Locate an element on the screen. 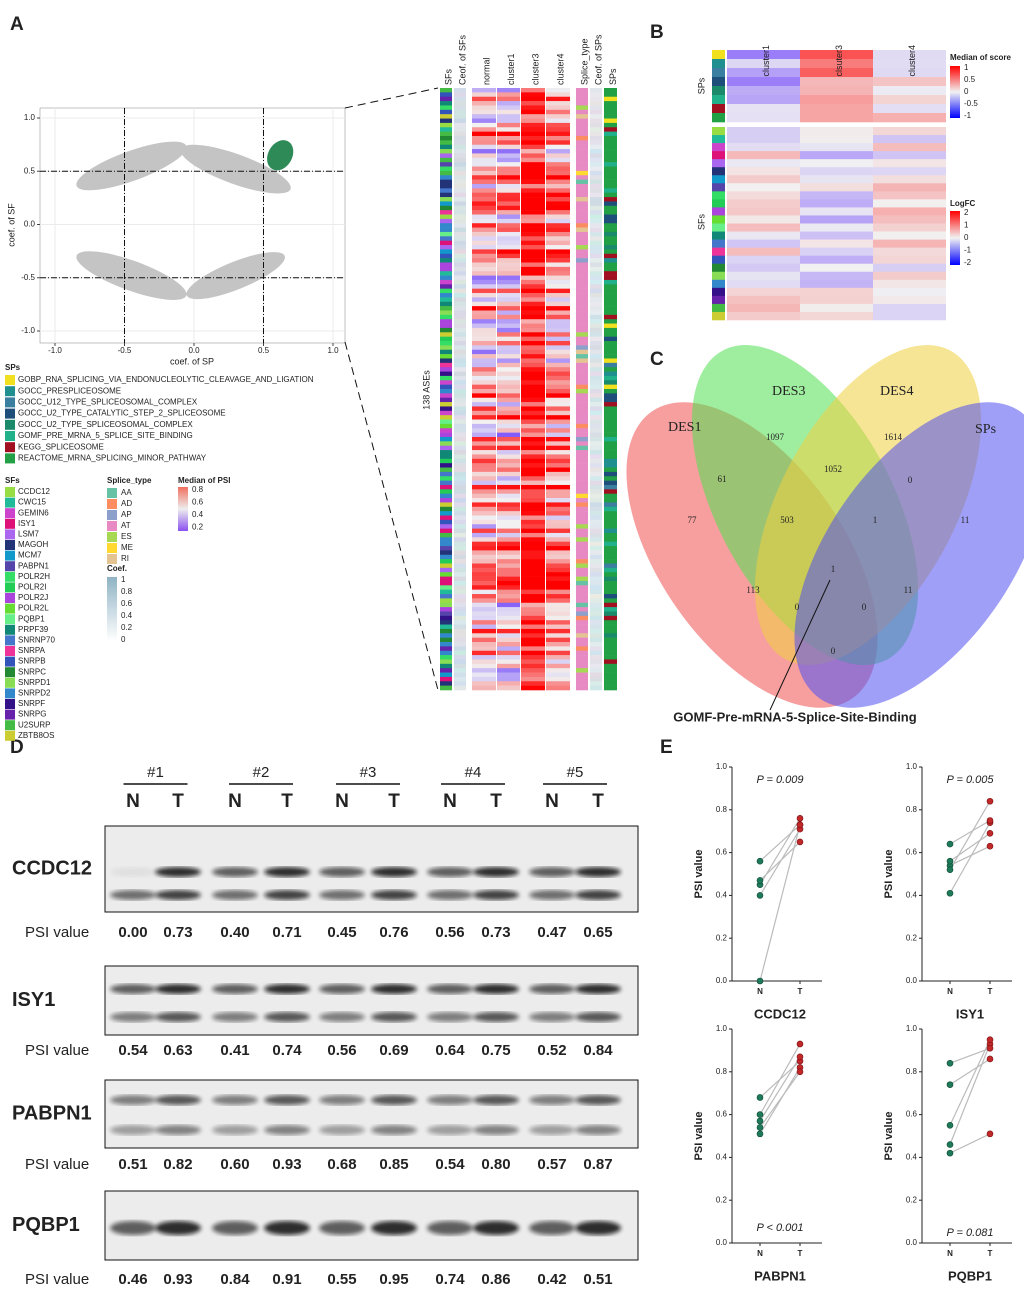  legend-label: CCDC12 is located at coordinates (34, 491).